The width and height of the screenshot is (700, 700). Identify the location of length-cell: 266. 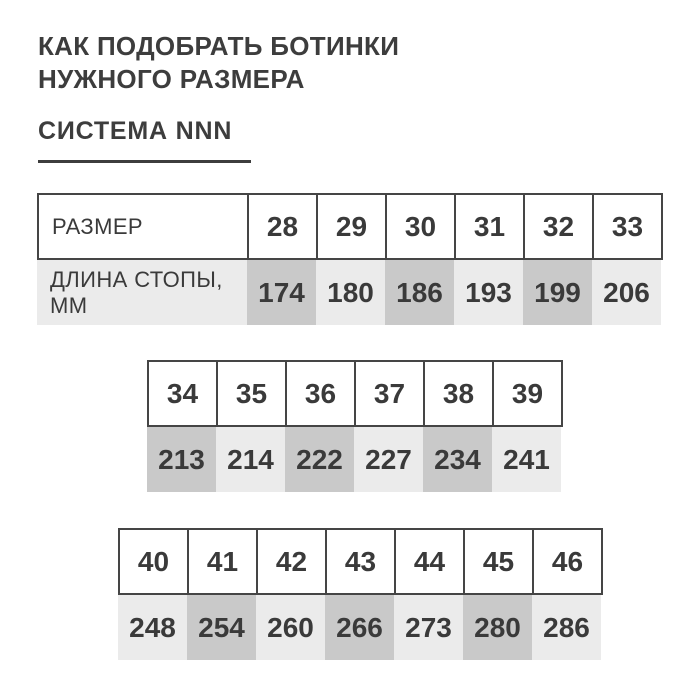
(359, 627).